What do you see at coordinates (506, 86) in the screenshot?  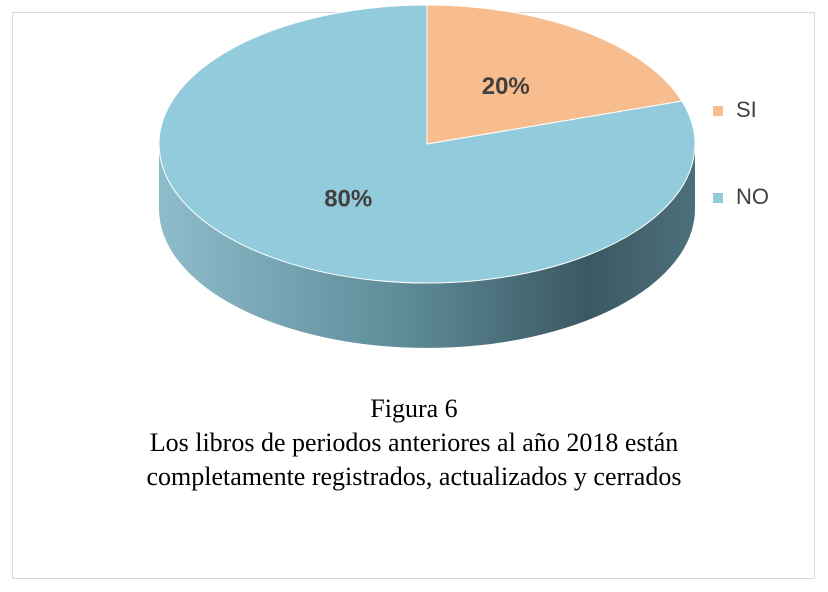 I see `data-label: 20%` at bounding box center [506, 86].